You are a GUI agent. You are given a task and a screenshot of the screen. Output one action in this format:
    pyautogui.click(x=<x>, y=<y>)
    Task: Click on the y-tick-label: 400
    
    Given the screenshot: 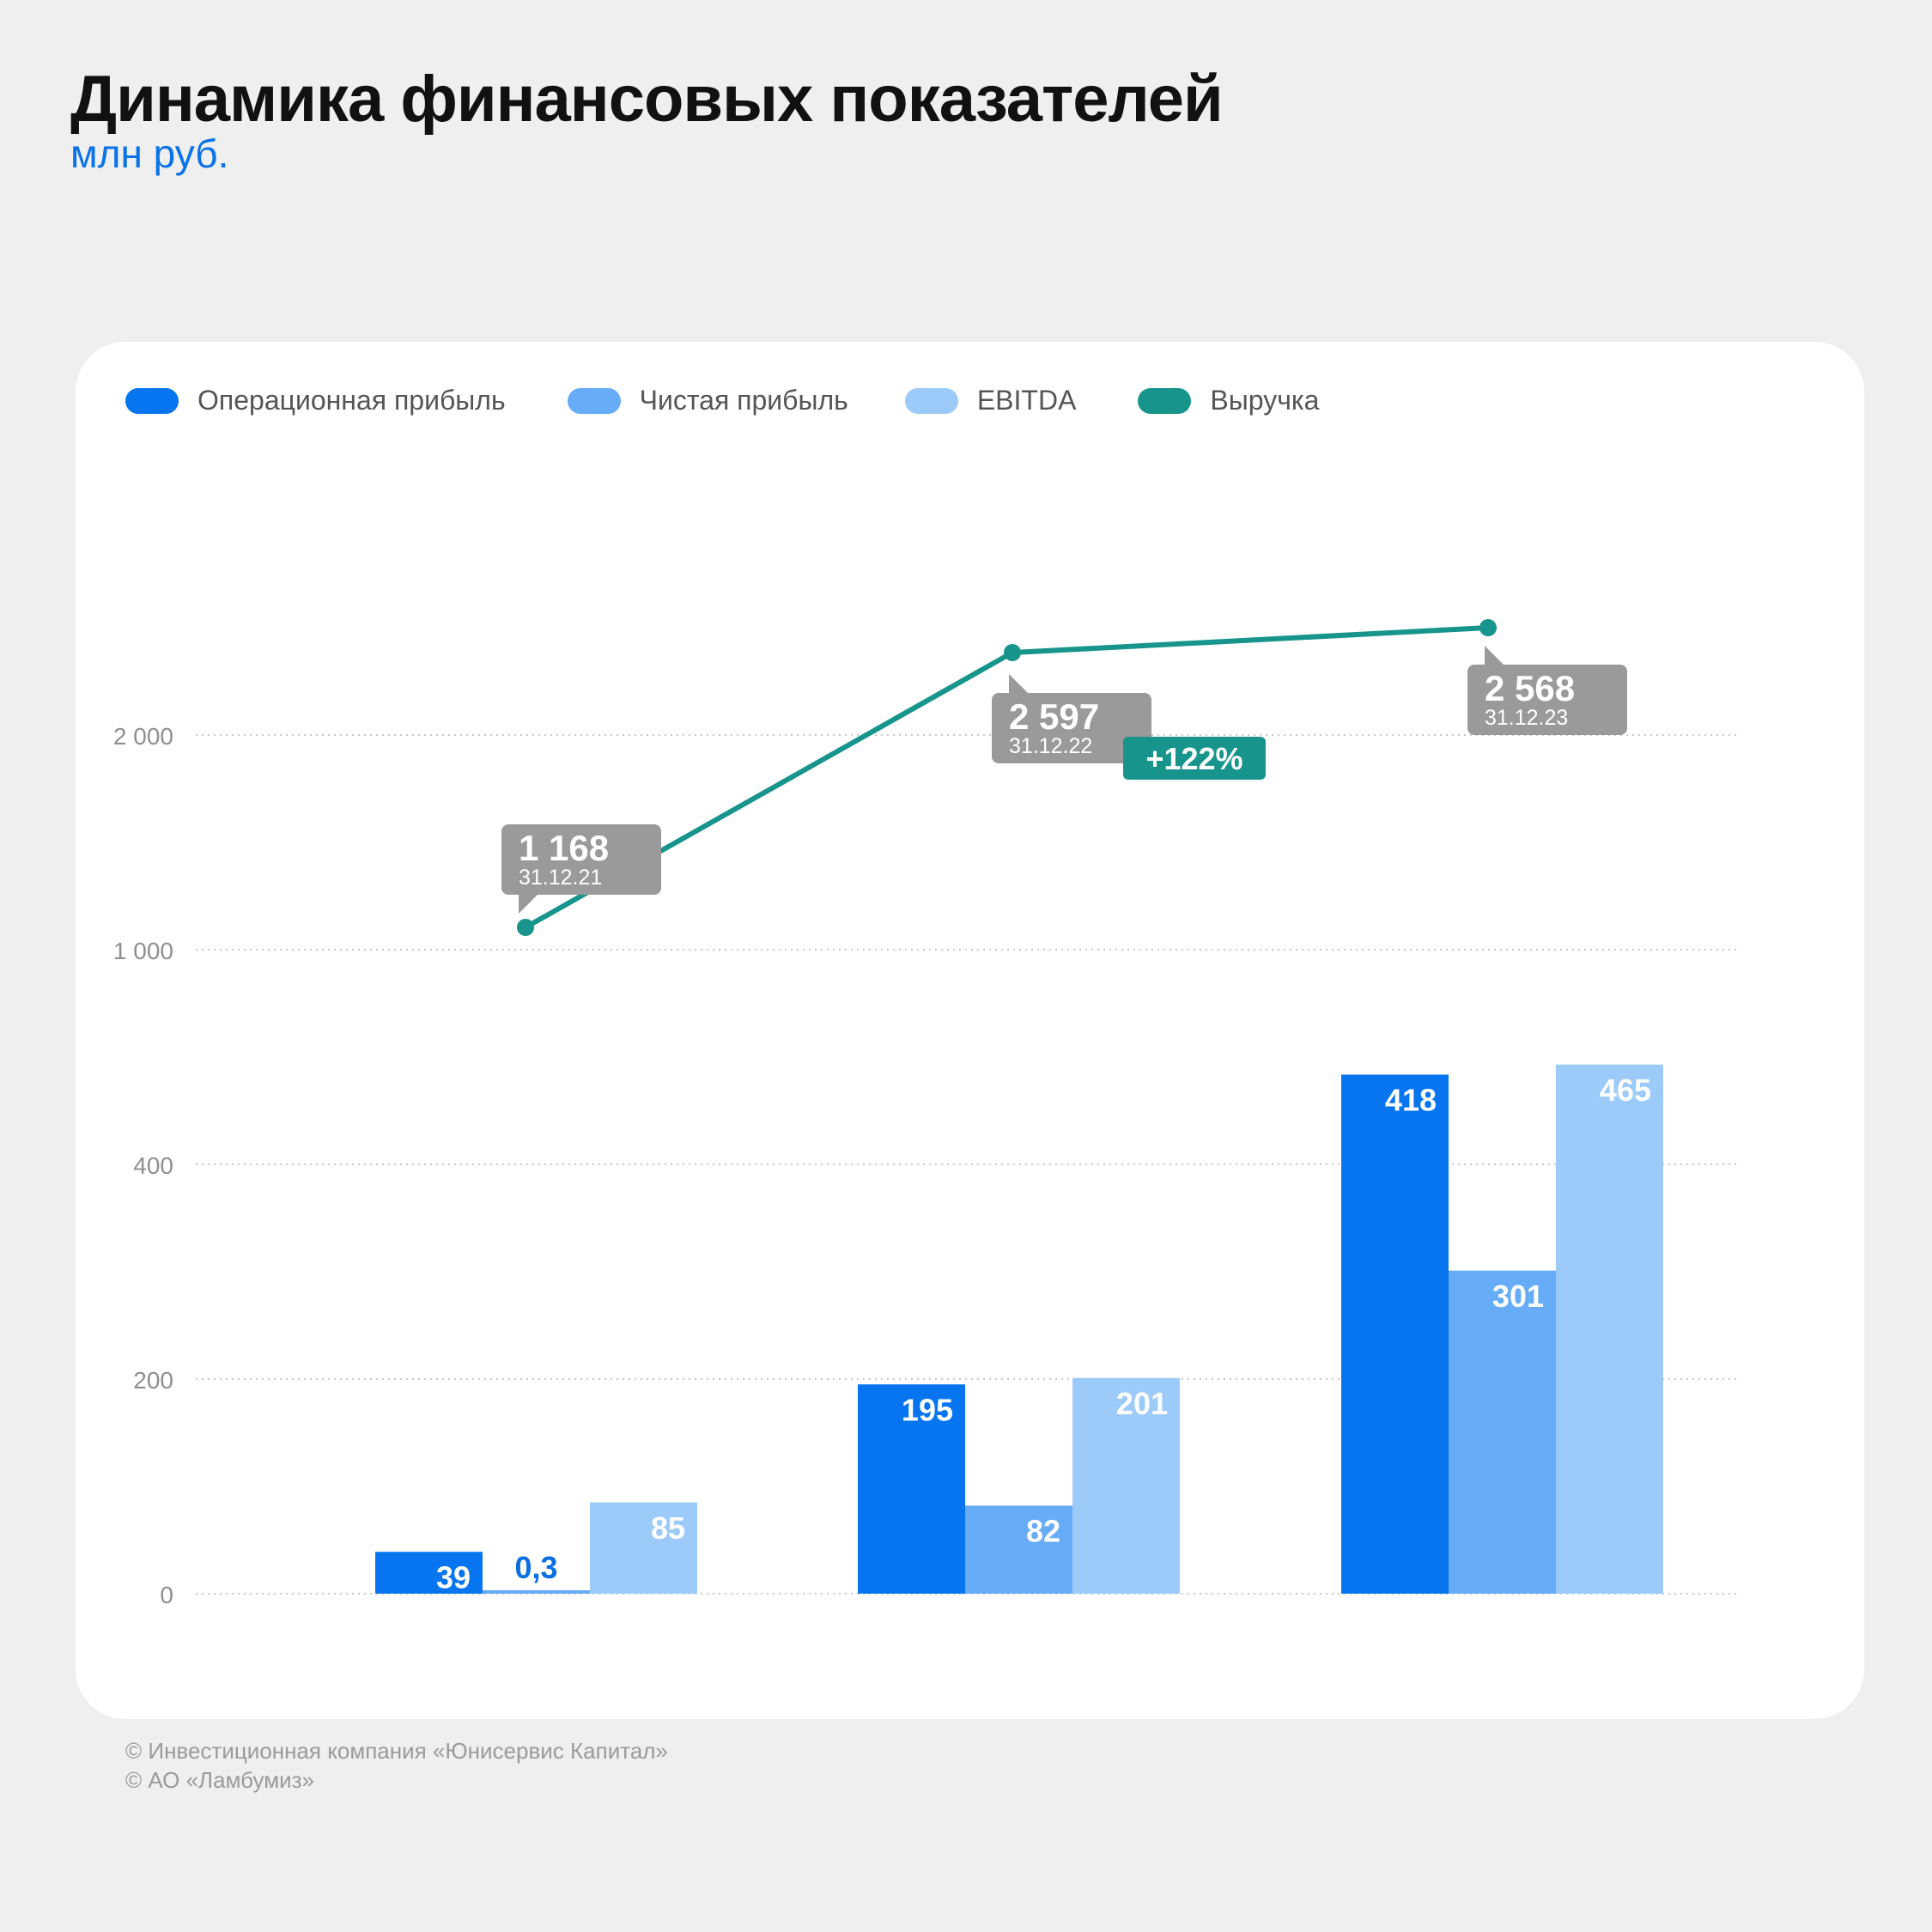 What is the action you would take?
    pyautogui.click(x=153, y=1166)
    